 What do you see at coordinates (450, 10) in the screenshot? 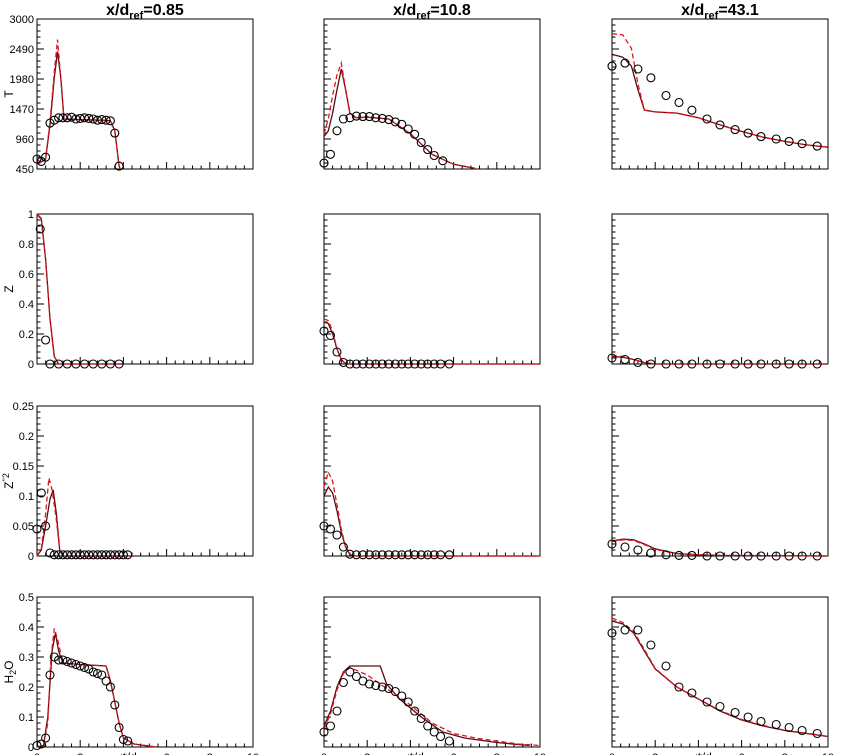
I see `column-title-value: =10.8` at bounding box center [450, 10].